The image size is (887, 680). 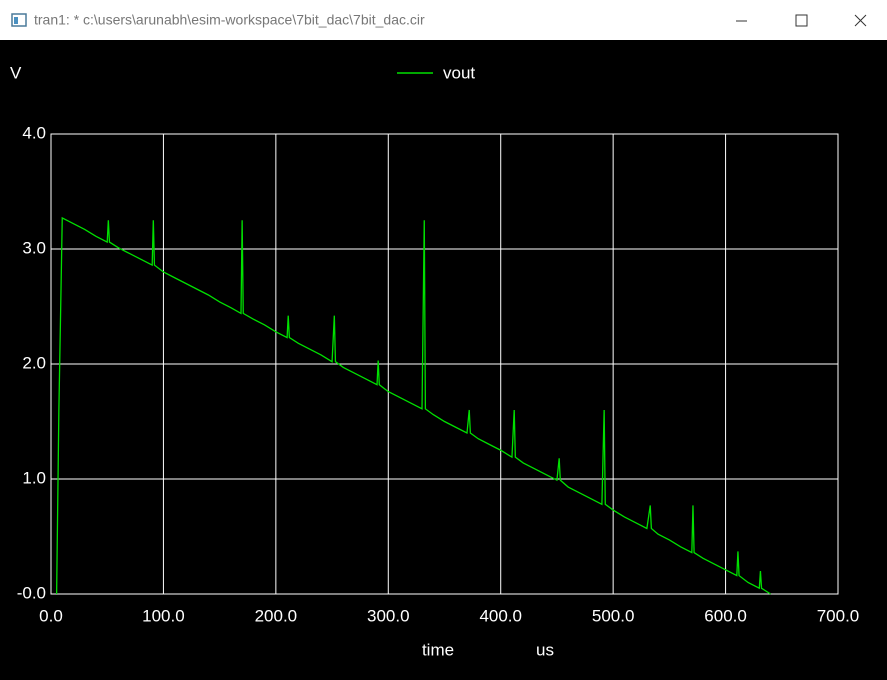 What do you see at coordinates (388, 615) in the screenshot?
I see `x-tick-label: 300.0` at bounding box center [388, 615].